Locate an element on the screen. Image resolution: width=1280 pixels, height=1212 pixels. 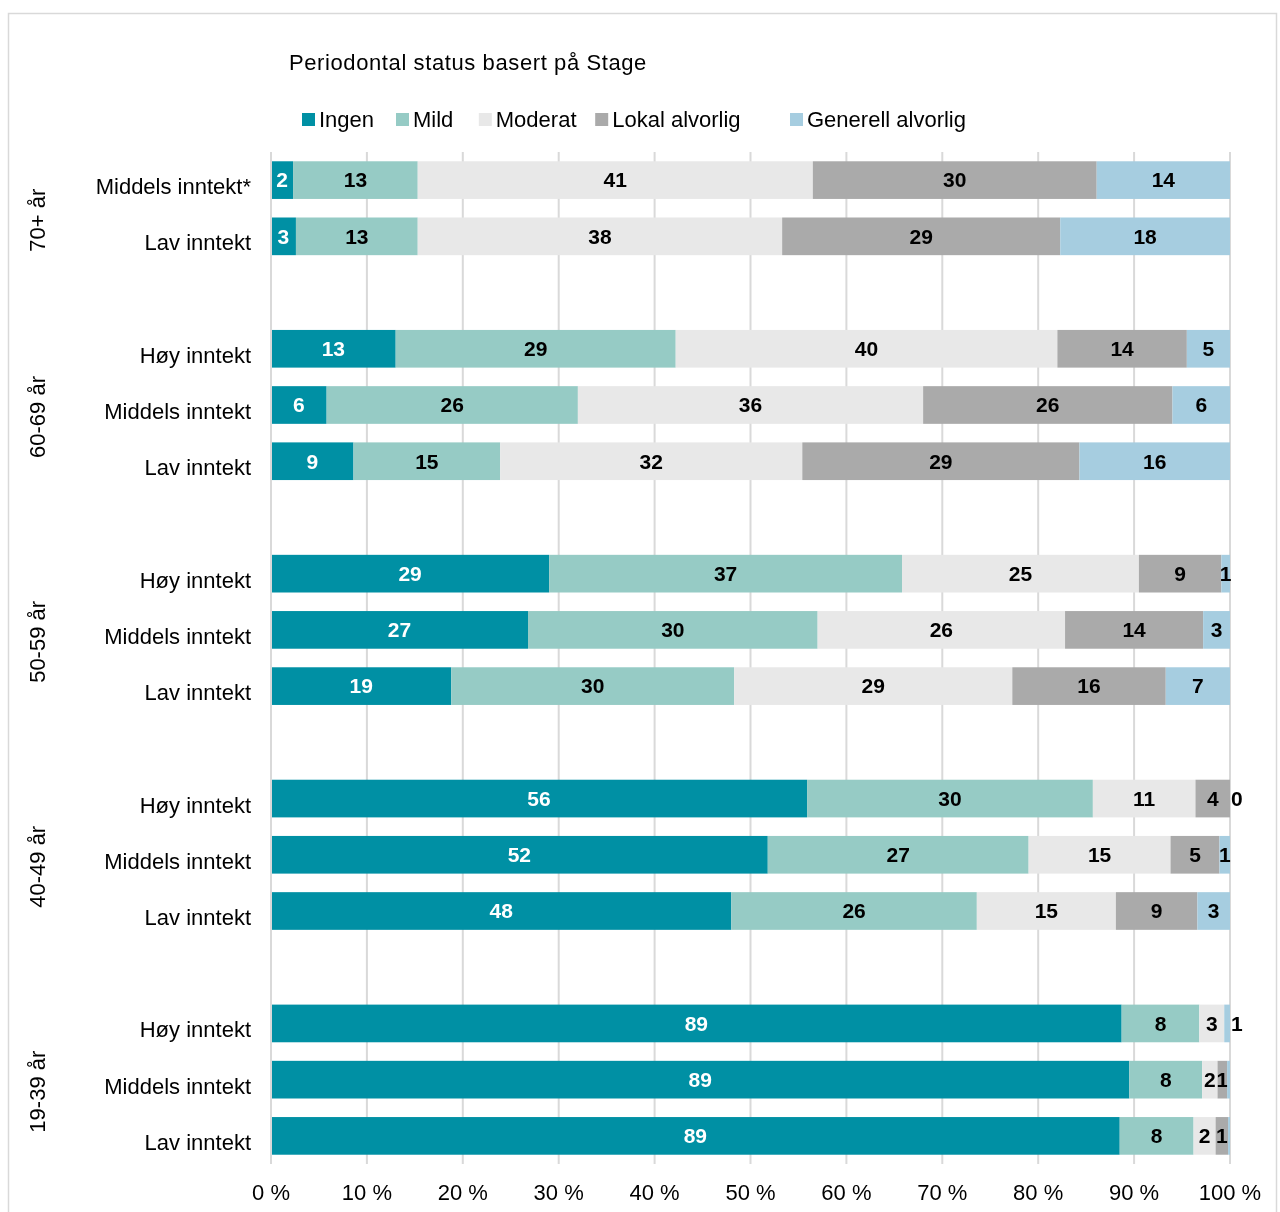
data-label: 41 is located at coordinates (615, 180).